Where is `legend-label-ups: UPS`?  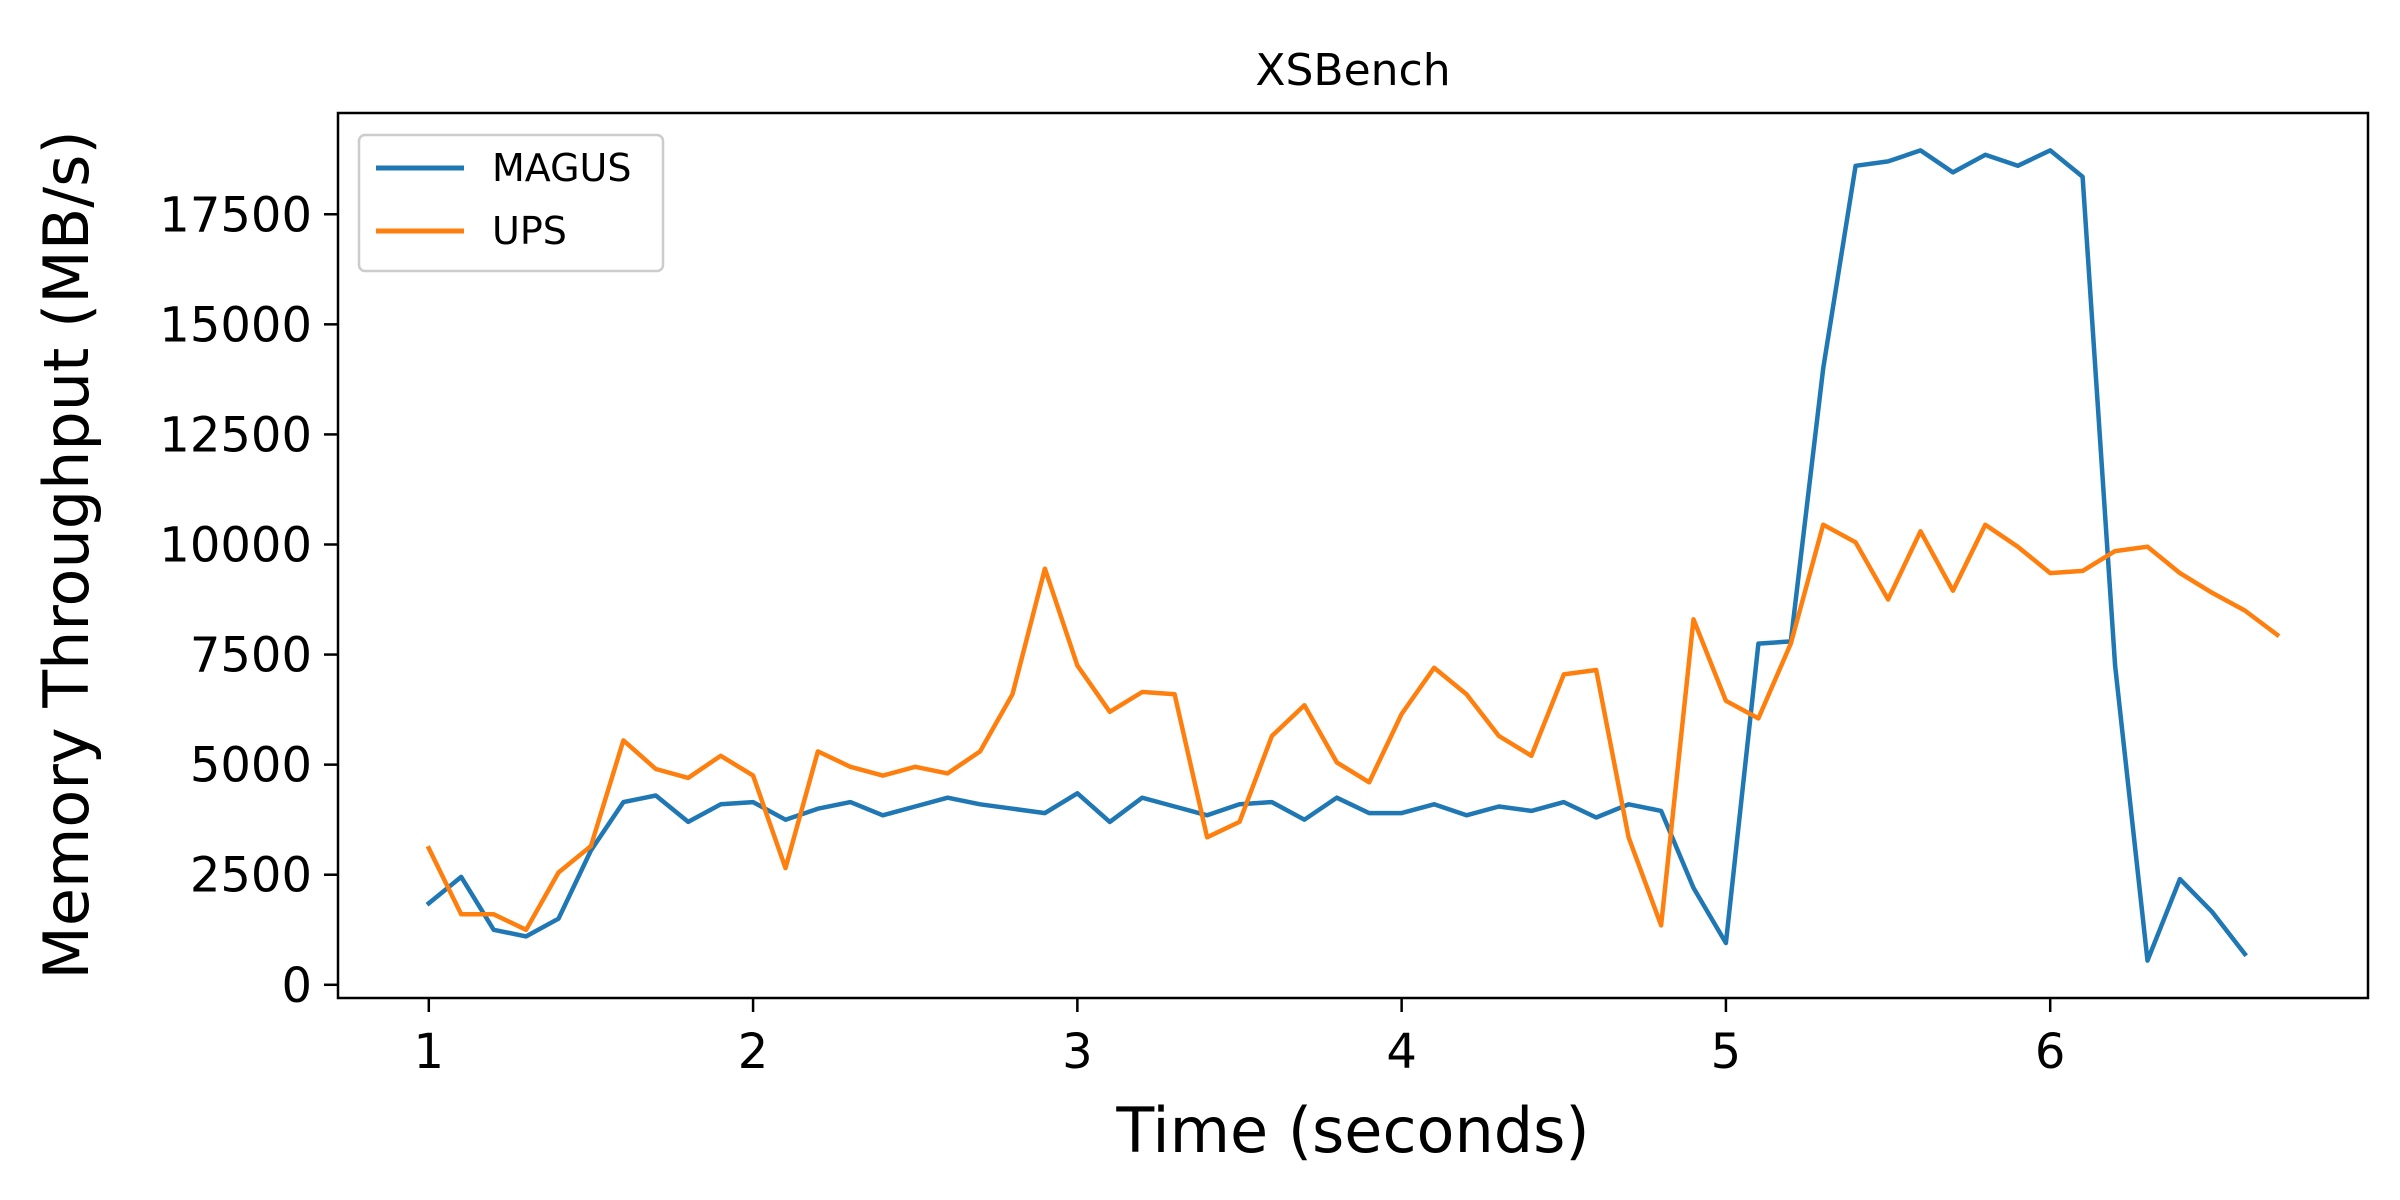 legend-label-ups: UPS is located at coordinates (529, 231).